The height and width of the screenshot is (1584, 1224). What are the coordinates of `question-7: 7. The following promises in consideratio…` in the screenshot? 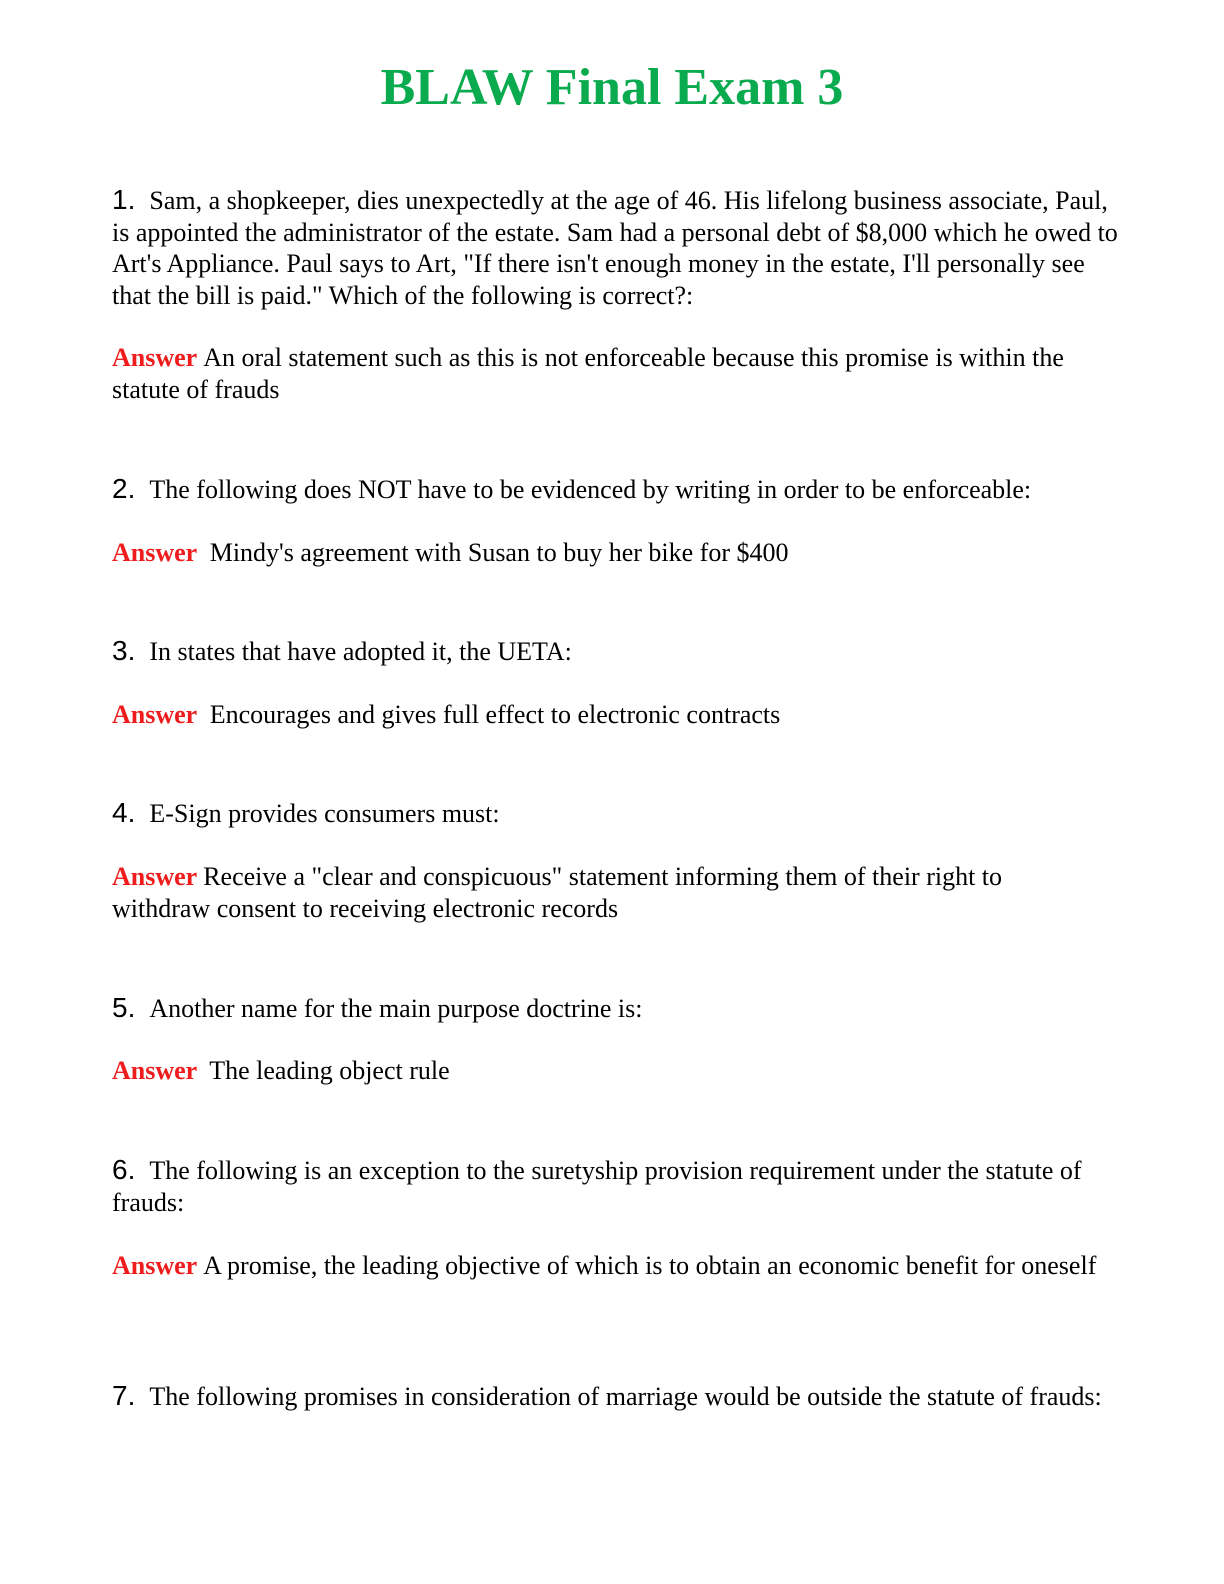 It's located at (618, 1396).